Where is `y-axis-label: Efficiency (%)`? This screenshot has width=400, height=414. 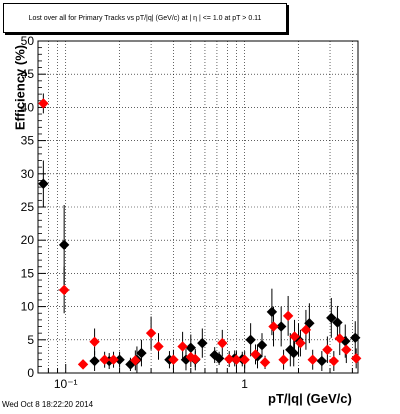
y-axis-label: Efficiency (%) is located at coordinates (20, 87).